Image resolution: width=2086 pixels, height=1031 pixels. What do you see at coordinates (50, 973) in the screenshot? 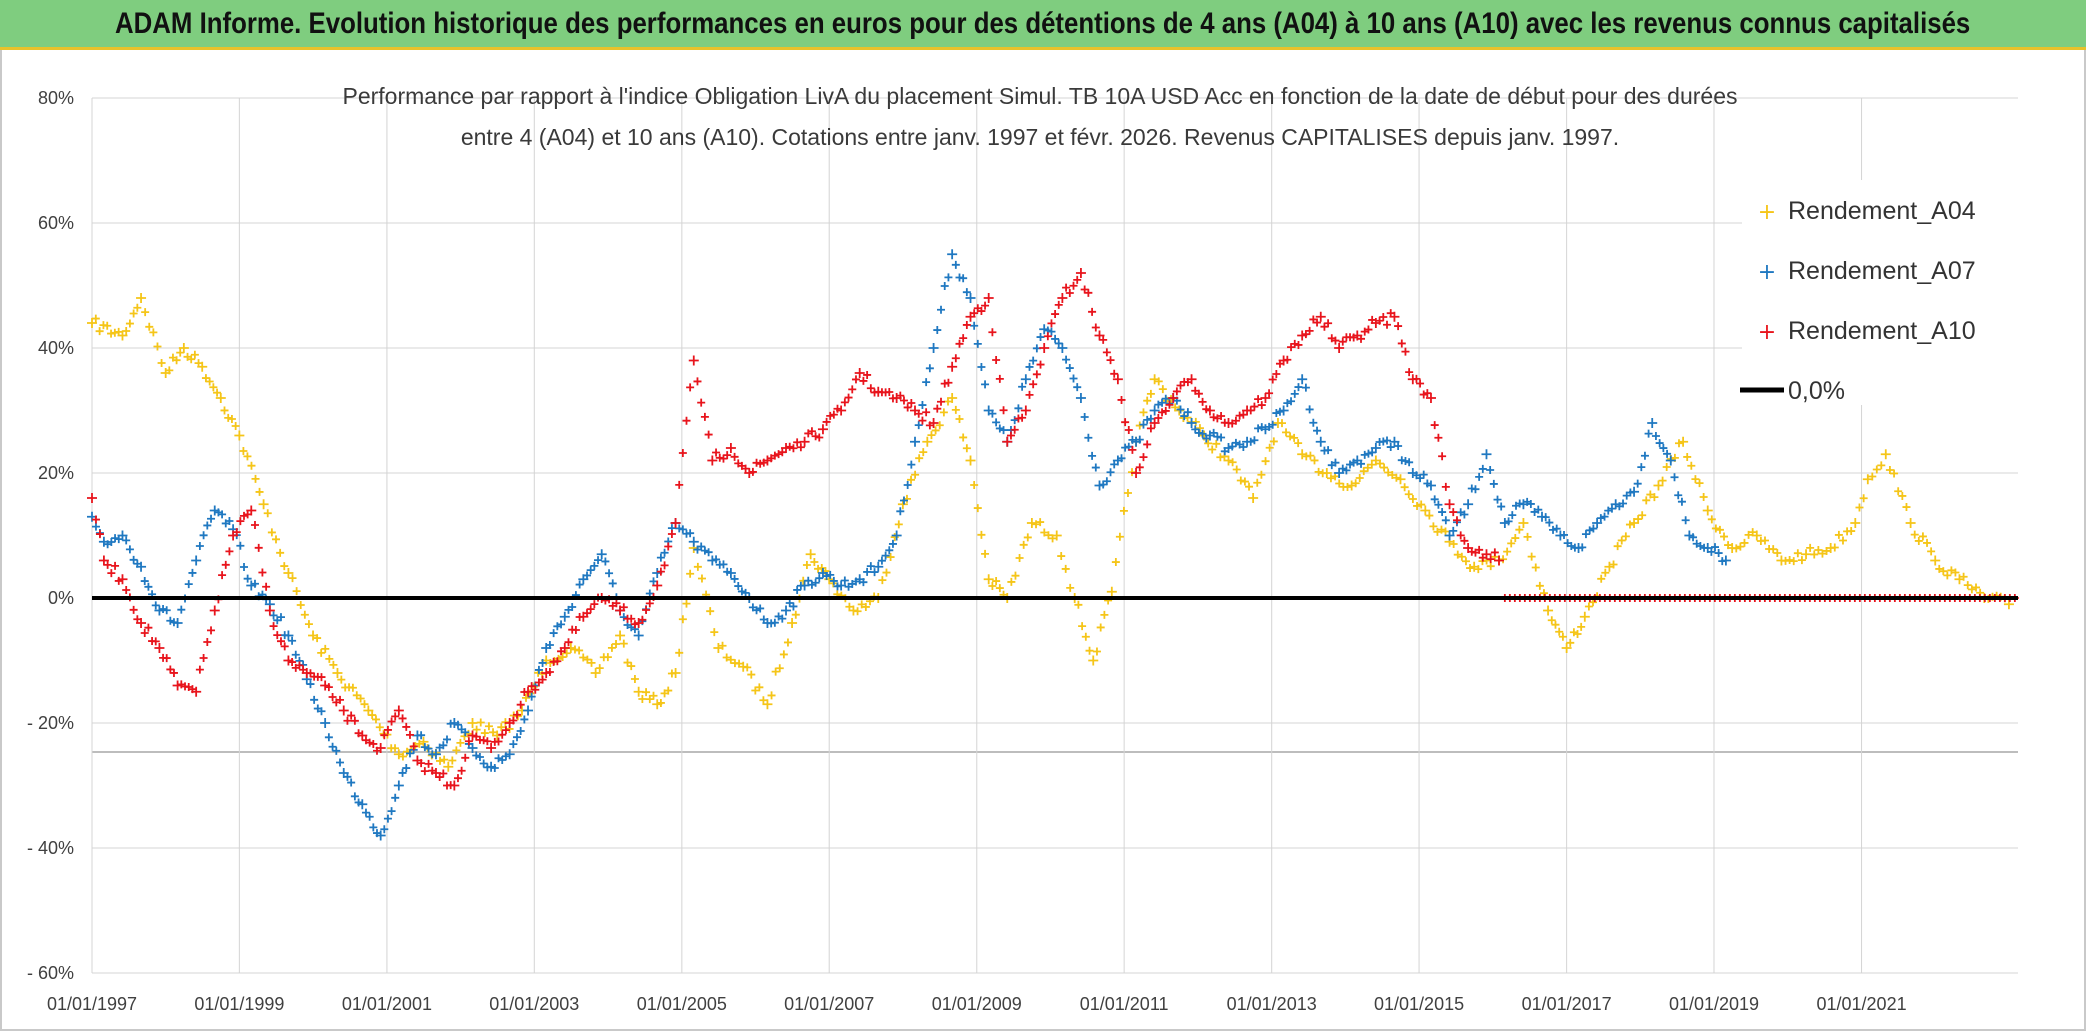
I see `y-tick-label: - 60%` at bounding box center [50, 973].